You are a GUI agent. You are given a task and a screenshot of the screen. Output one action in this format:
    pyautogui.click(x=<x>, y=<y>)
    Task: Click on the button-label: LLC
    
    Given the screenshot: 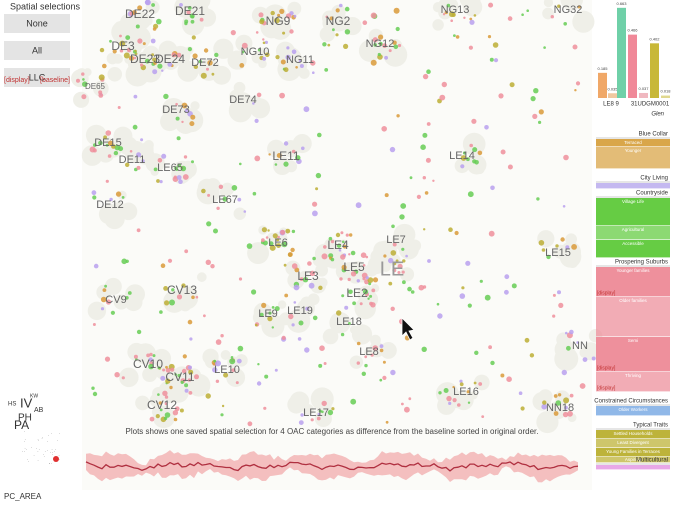 What is the action you would take?
    pyautogui.click(x=37, y=77)
    